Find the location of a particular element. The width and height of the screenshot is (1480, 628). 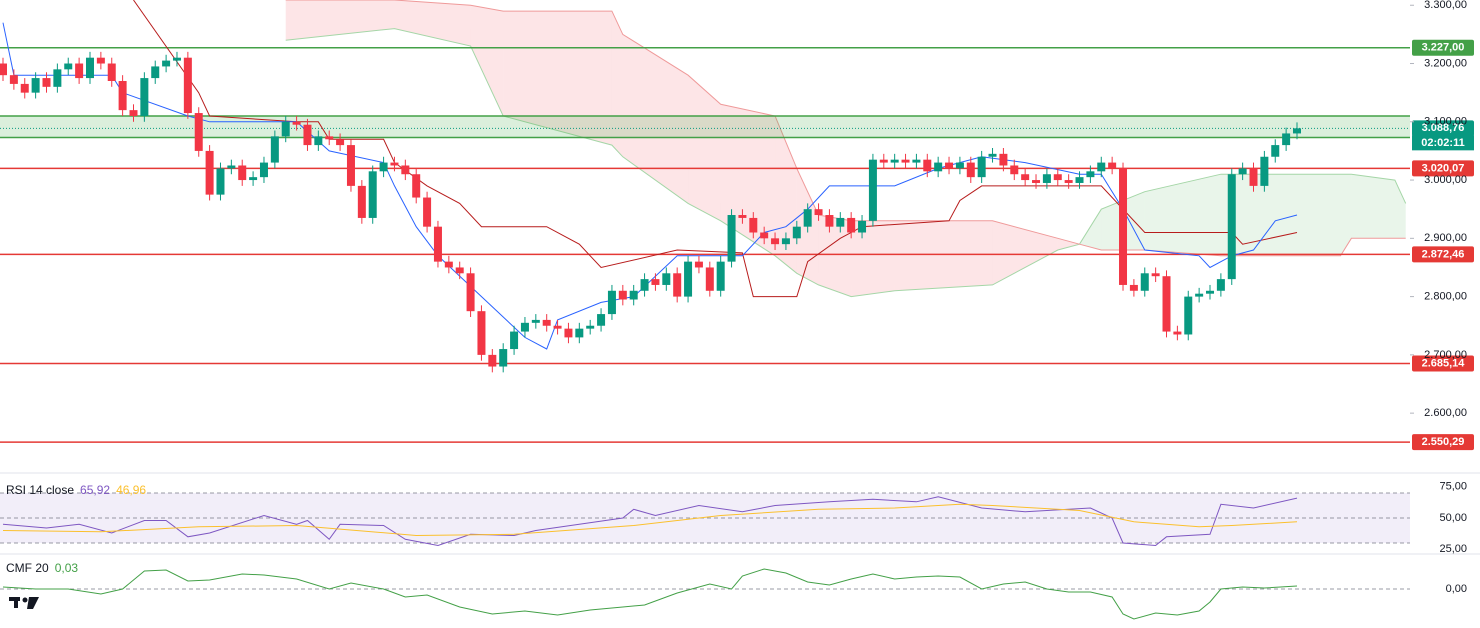

y-tick-label: 75,00 is located at coordinates (1453, 487).